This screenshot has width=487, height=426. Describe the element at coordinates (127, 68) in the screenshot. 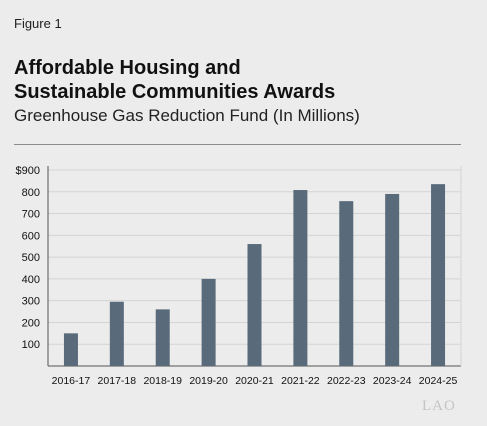

I see `chart-title-line1: Affordable Housing and` at that location.